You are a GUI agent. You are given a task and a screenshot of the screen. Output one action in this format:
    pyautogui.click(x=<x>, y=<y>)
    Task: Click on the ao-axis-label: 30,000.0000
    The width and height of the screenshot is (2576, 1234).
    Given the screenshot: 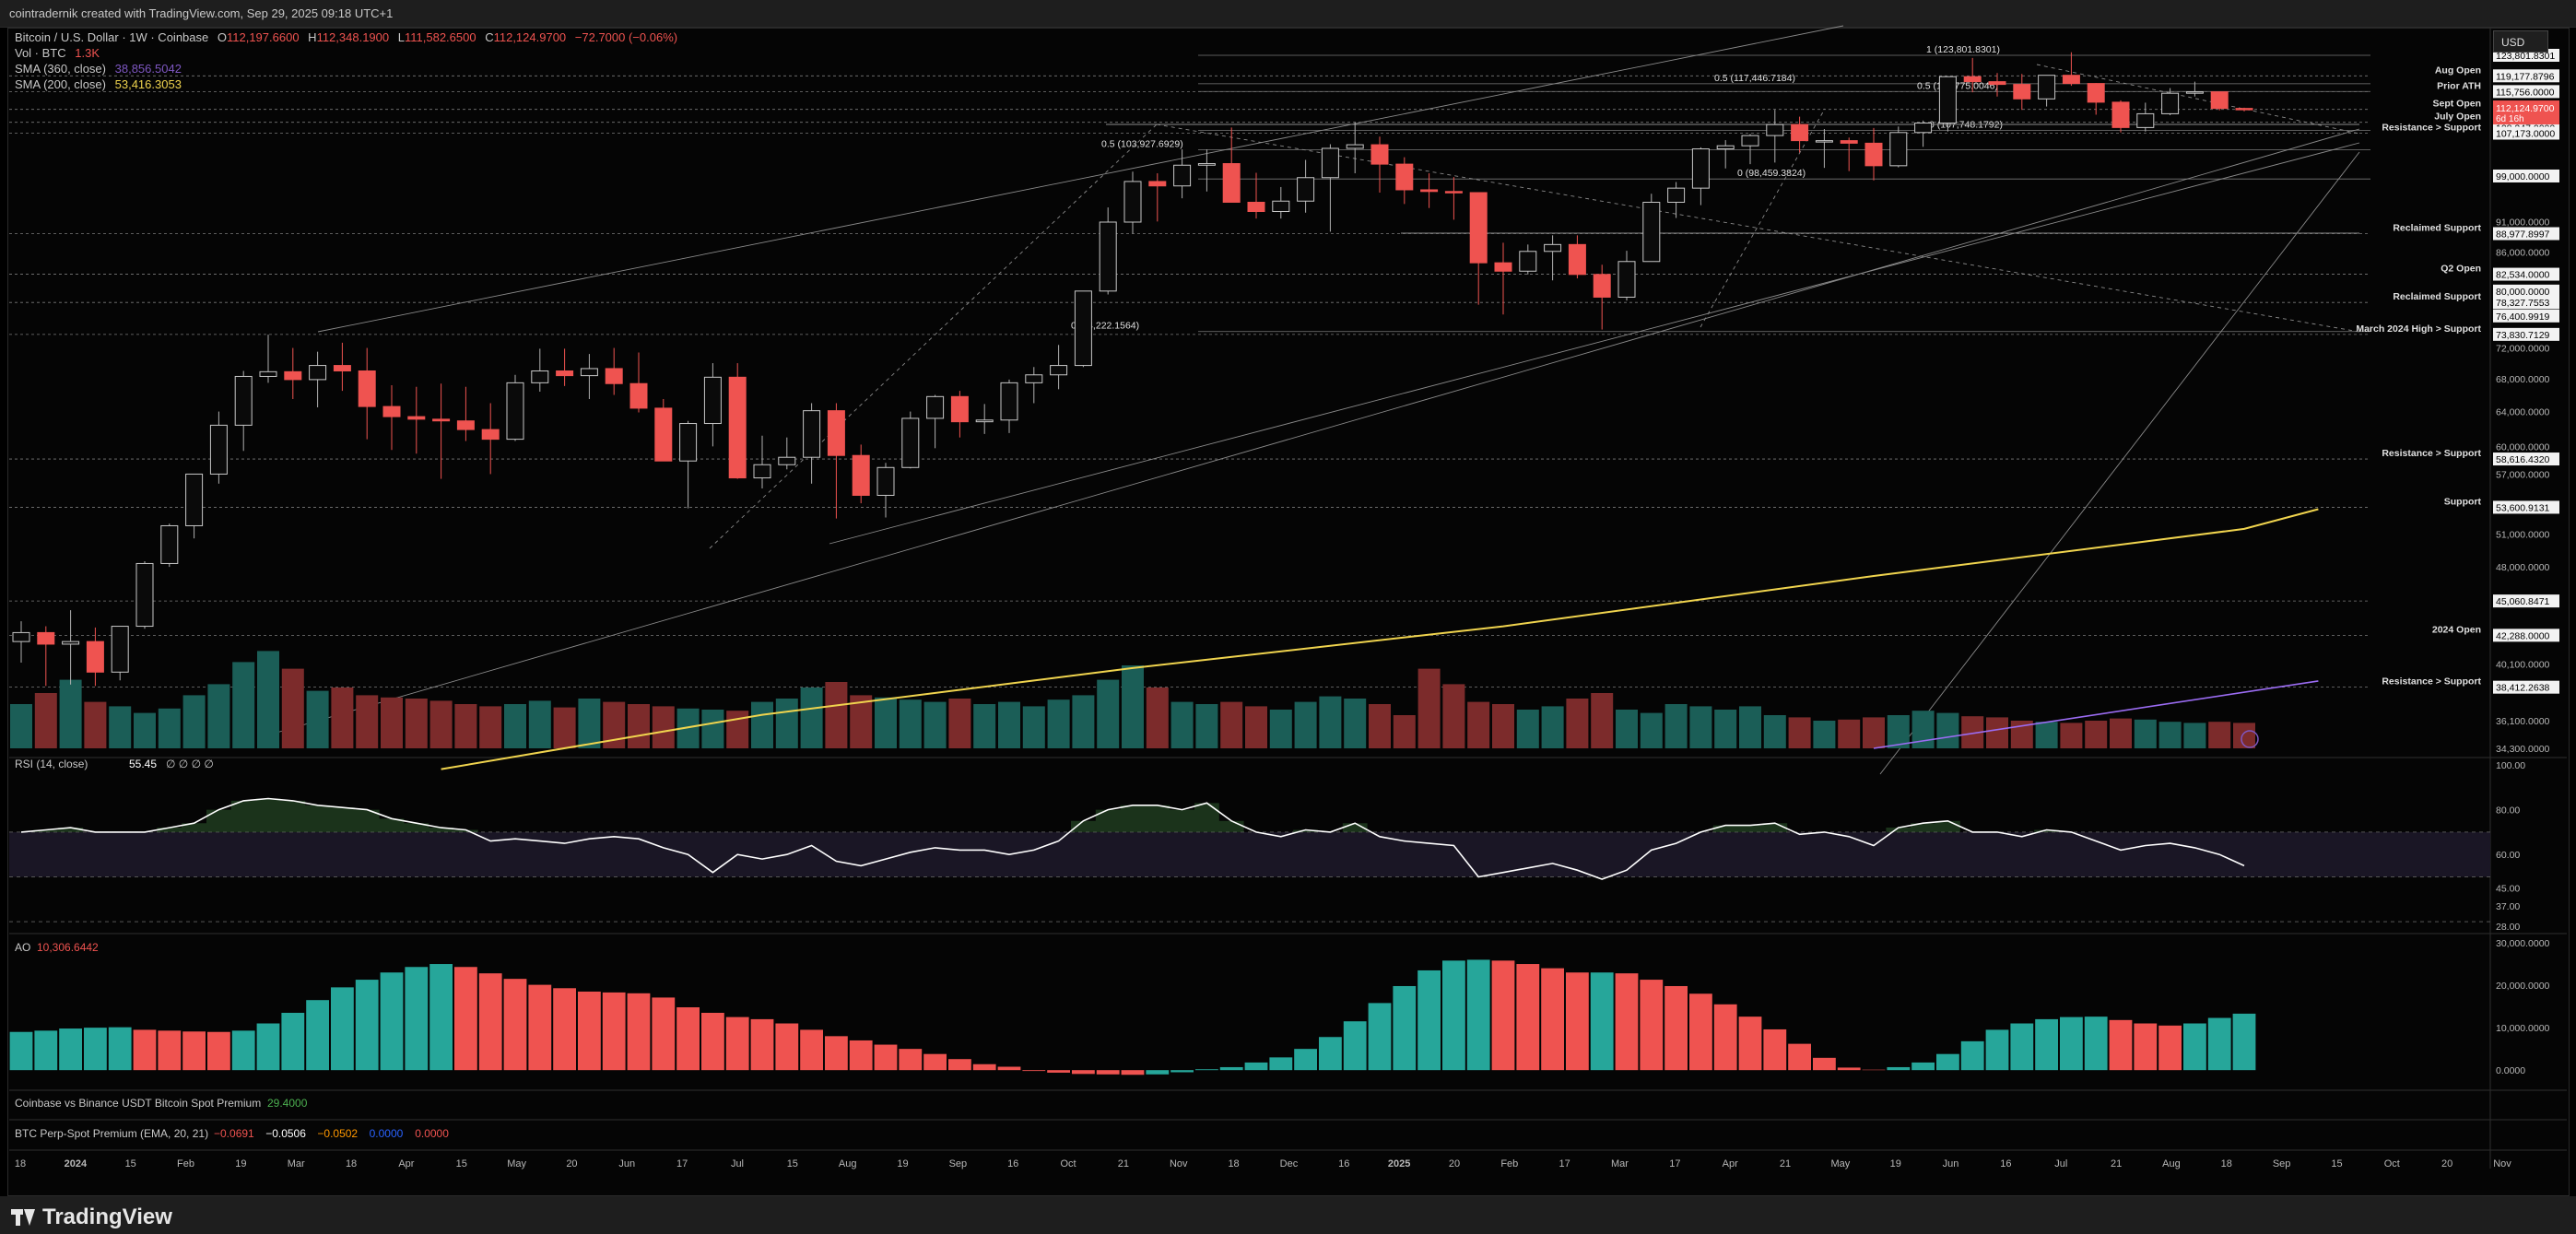 What is the action you would take?
    pyautogui.click(x=2523, y=943)
    